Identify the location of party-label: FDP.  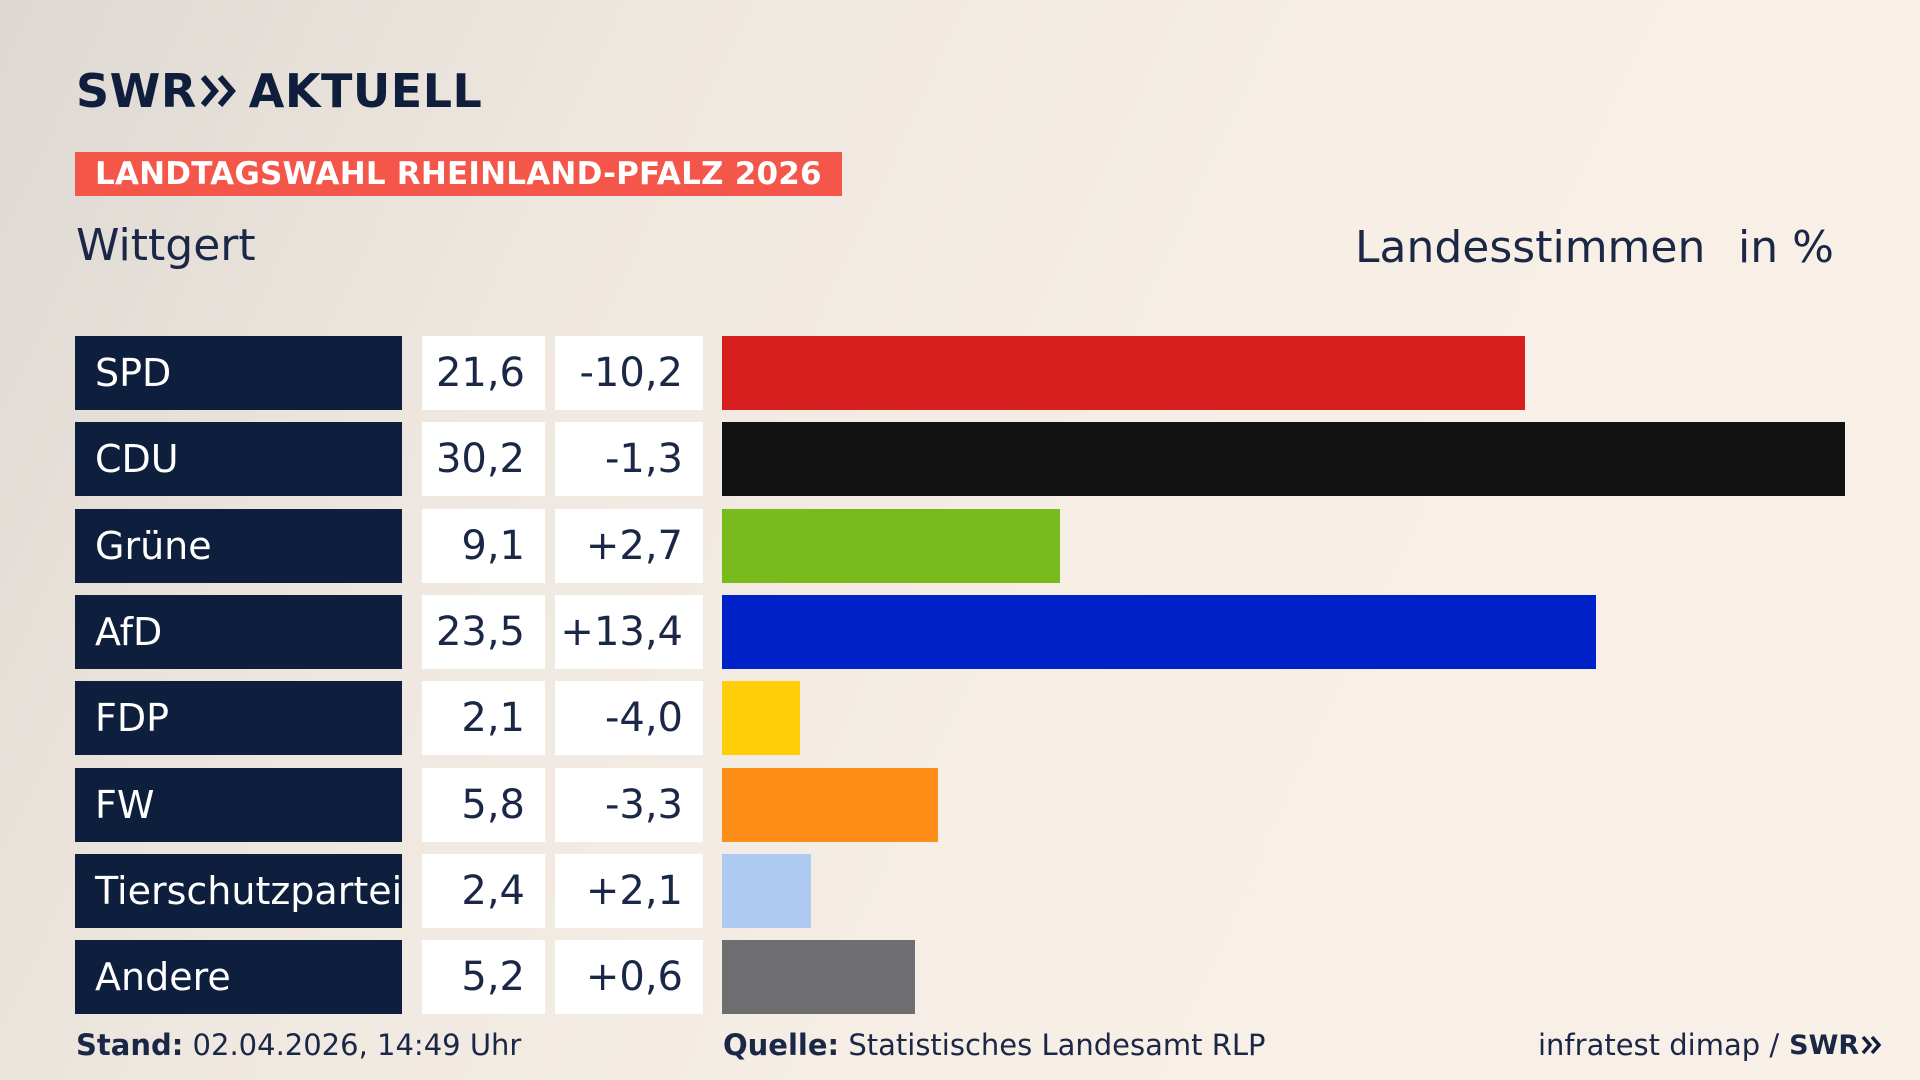
(238, 718).